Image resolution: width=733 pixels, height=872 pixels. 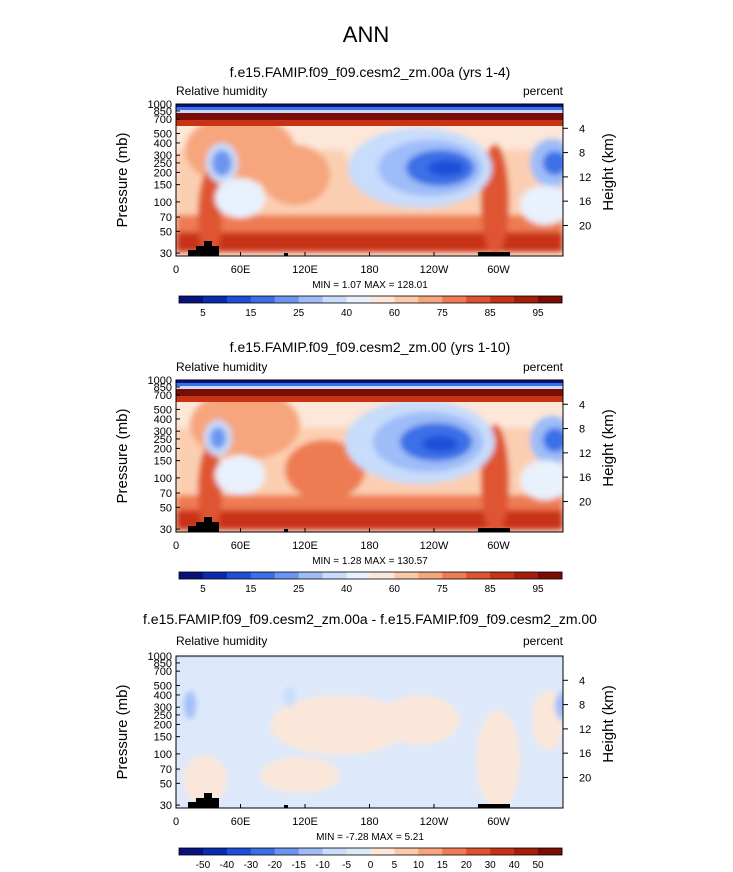 I want to click on panel-1-y-tick-label: 30, so click(x=166, y=254).